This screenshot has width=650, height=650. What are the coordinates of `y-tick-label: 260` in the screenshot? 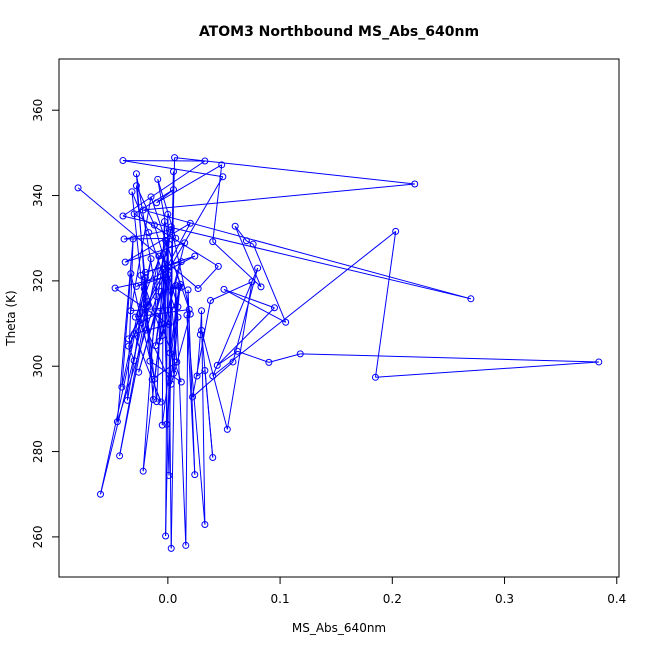 It's located at (38, 536).